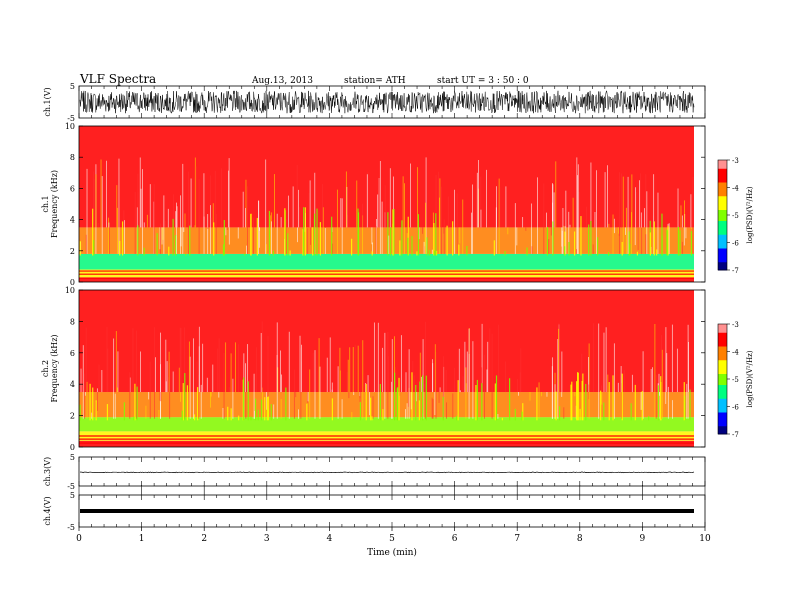 The height and width of the screenshot is (612, 792). What do you see at coordinates (392, 511) in the screenshot?
I see `waveform-ch4-waveform` at bounding box center [392, 511].